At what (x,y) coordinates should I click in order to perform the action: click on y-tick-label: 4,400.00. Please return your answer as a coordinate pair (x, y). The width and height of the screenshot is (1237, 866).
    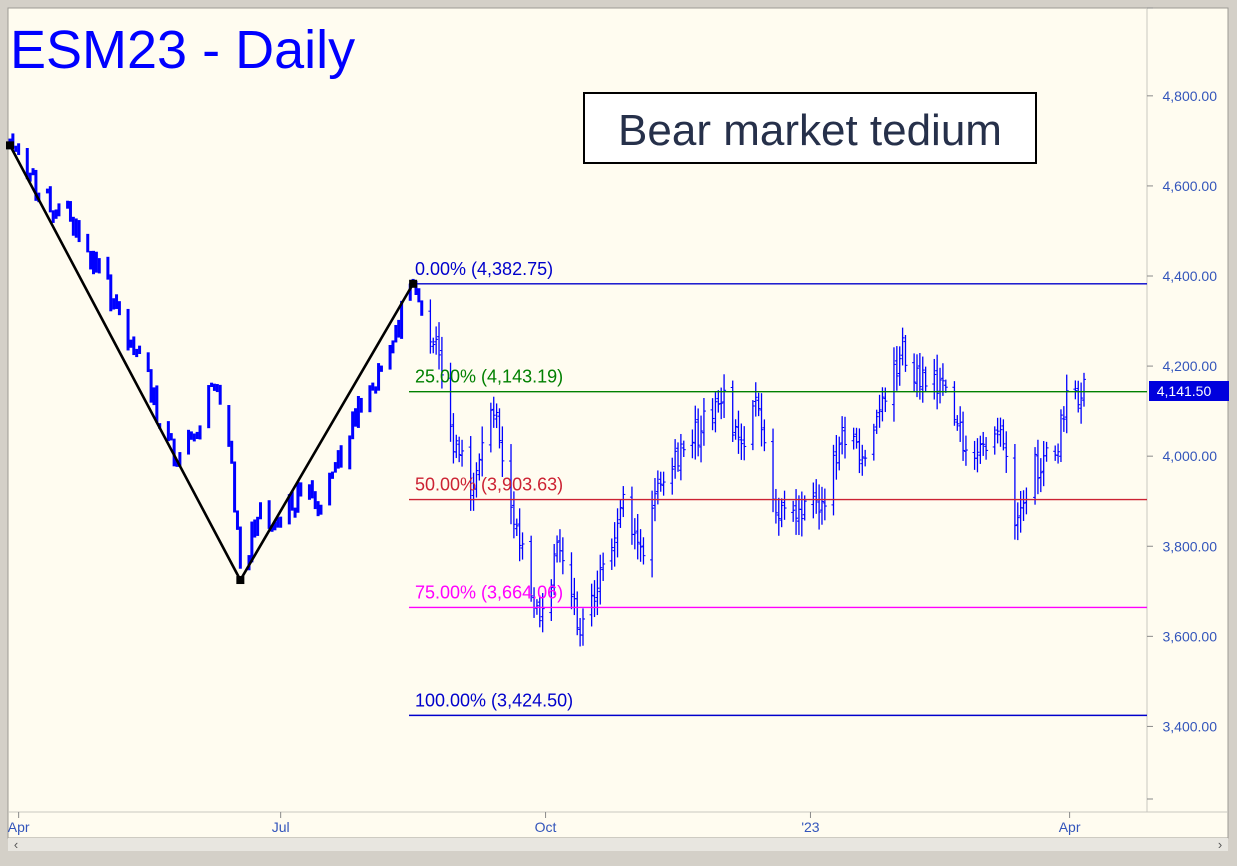
    Looking at the image, I should click on (1190, 276).